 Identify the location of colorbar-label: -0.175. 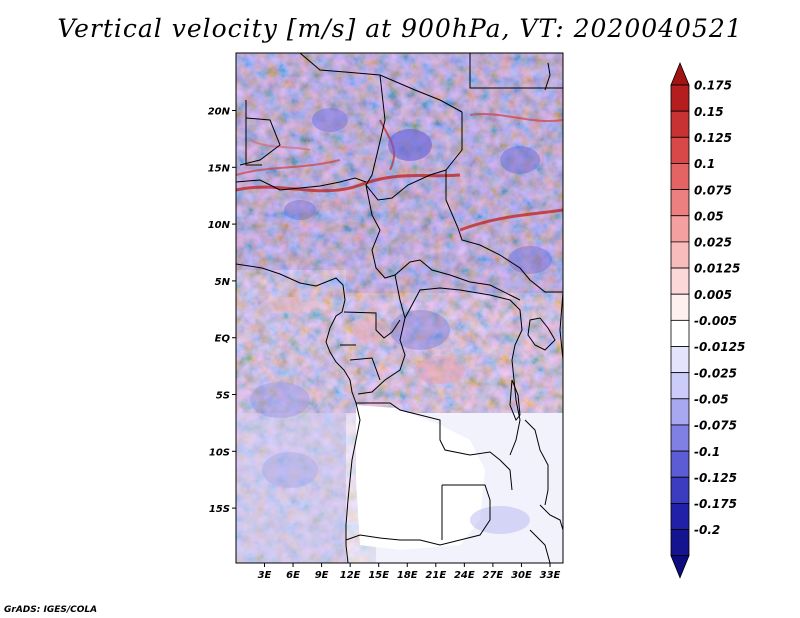
(715, 504).